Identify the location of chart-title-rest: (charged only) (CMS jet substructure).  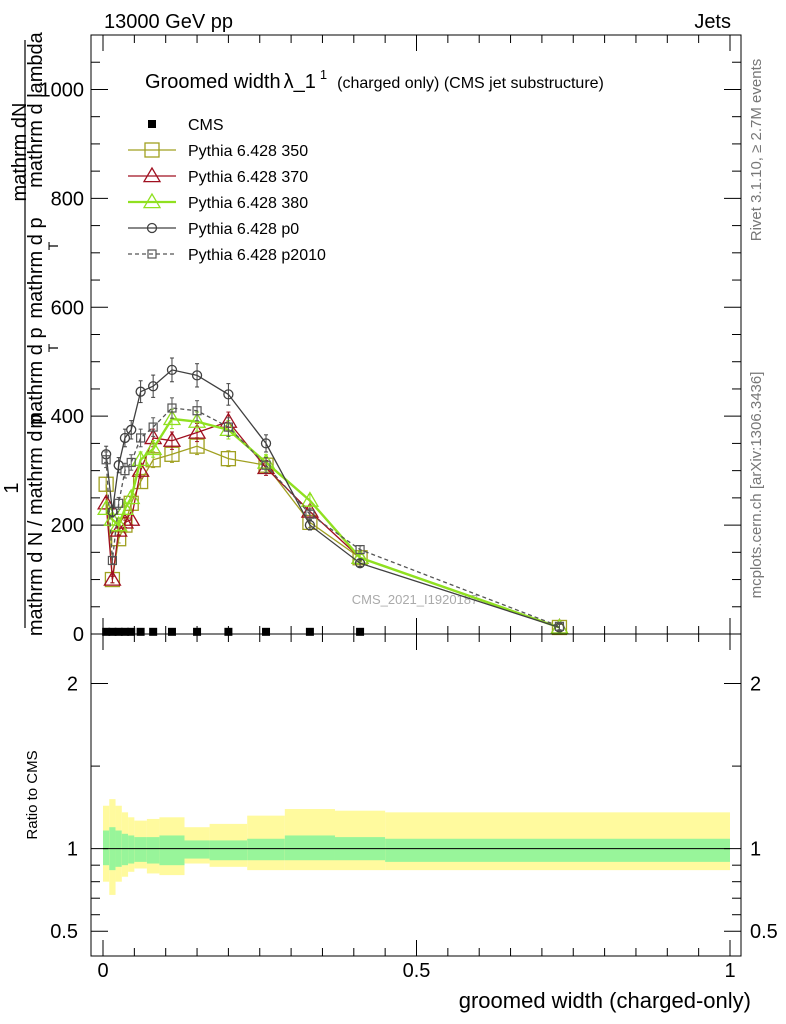
(470, 83).